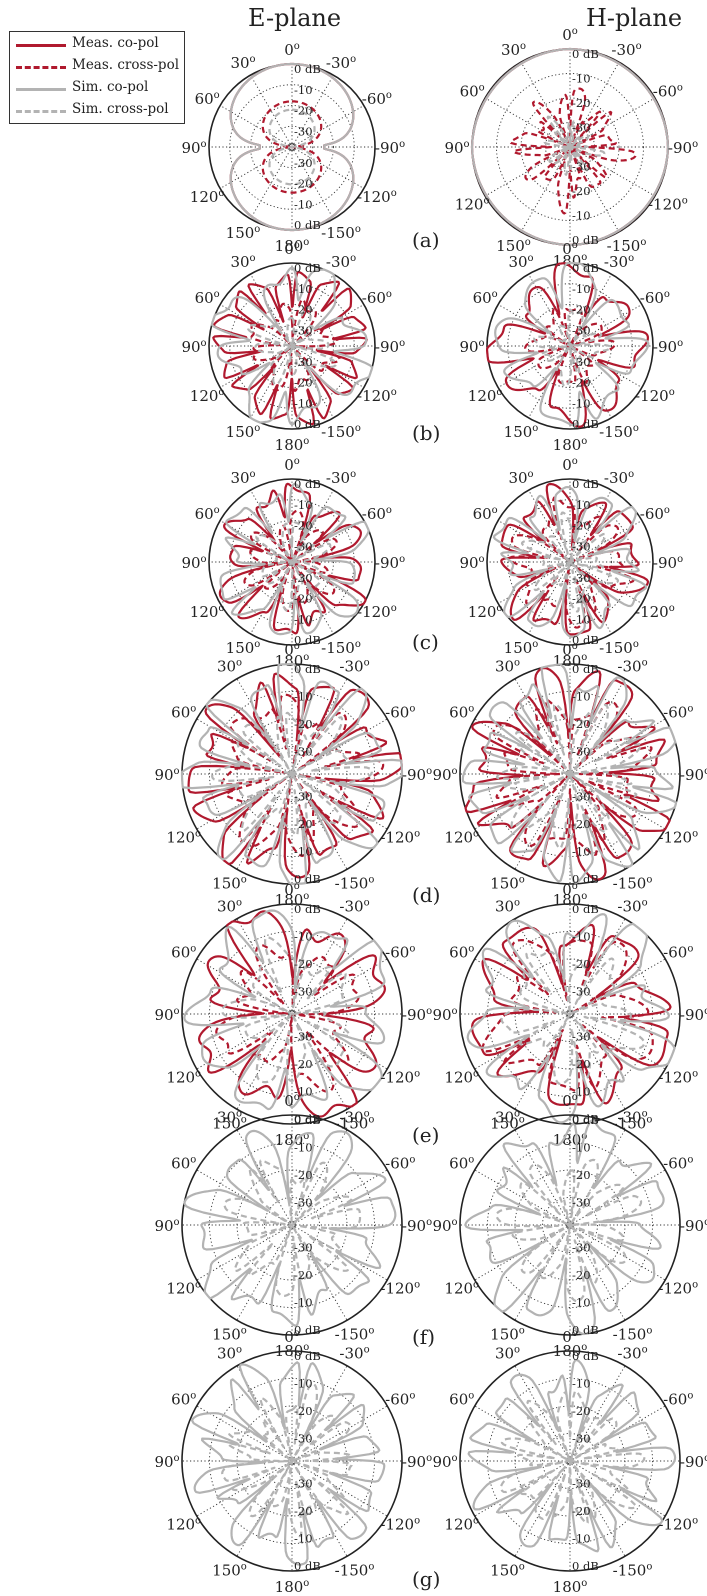 The height and width of the screenshot is (1596, 707). I want to click on series-meas-co-pol, so click(295, 775).